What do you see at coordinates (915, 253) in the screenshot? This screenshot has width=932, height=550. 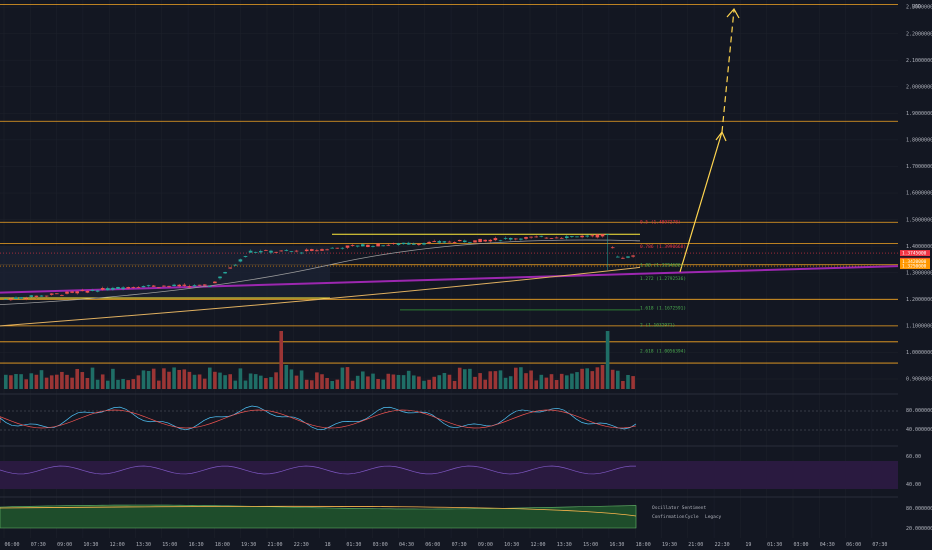 I see `price-tag-bg` at bounding box center [915, 253].